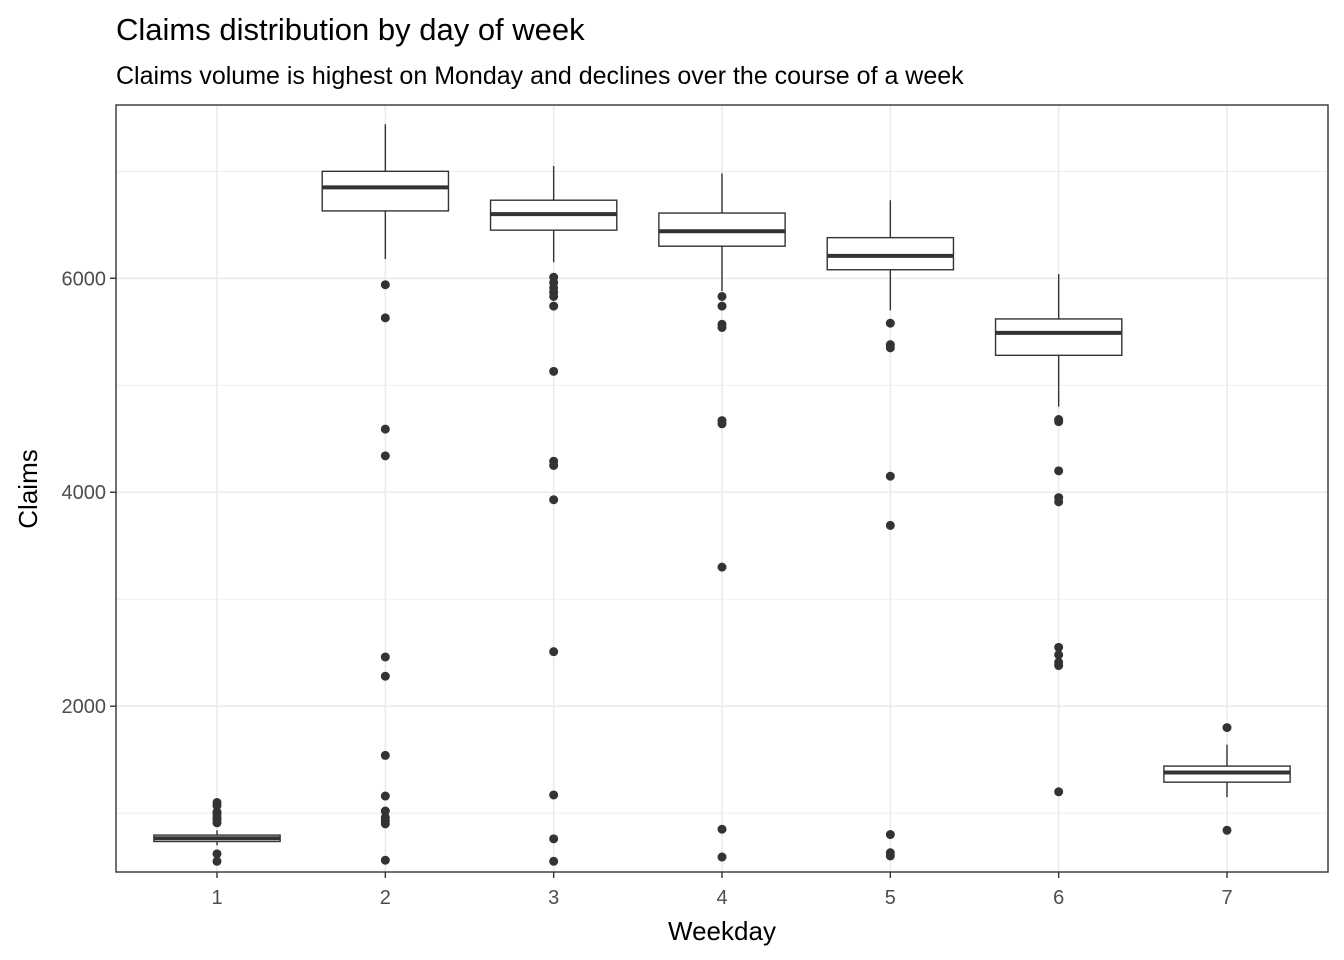 This screenshot has height=960, width=1344. Describe the element at coordinates (385, 898) in the screenshot. I see `x-tick-label: 2` at that location.